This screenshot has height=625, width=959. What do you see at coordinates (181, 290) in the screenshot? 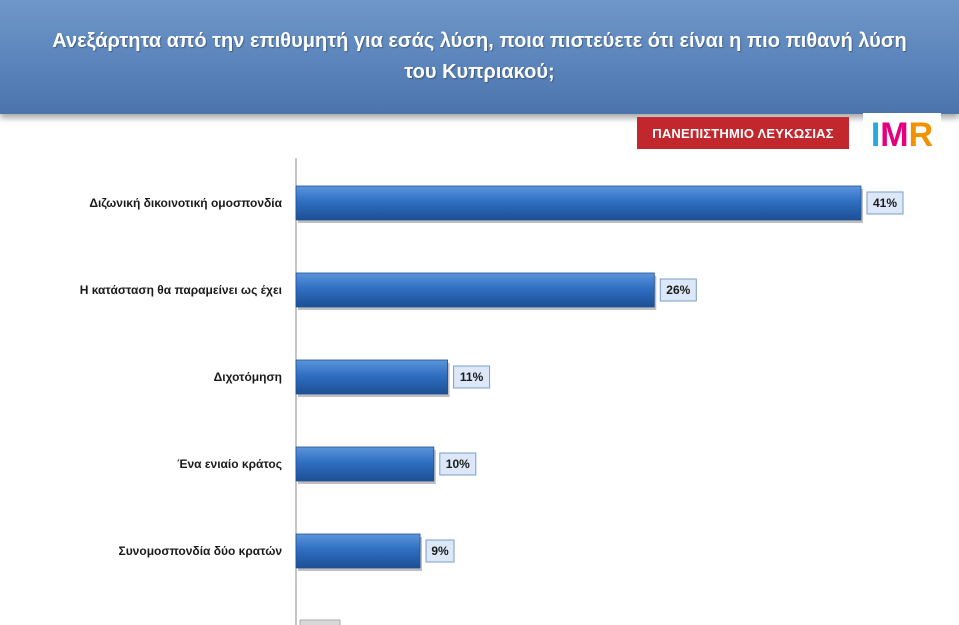
I see `category-label: Η κατάσταση θα παραμείνει ως έχει` at bounding box center [181, 290].